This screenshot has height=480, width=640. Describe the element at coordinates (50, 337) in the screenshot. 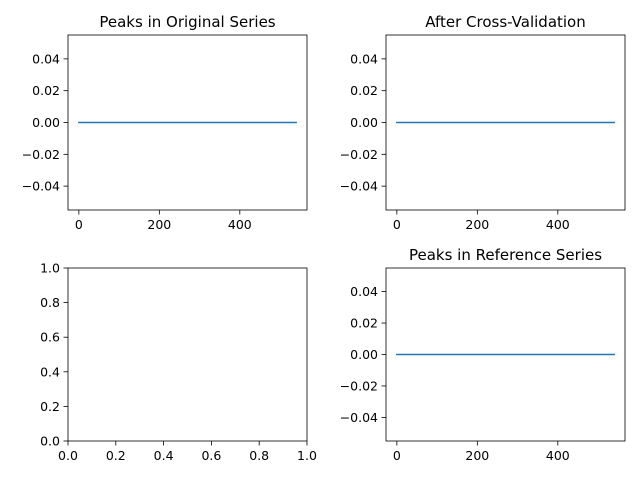

I see `y-tick-label: 0.6` at that location.